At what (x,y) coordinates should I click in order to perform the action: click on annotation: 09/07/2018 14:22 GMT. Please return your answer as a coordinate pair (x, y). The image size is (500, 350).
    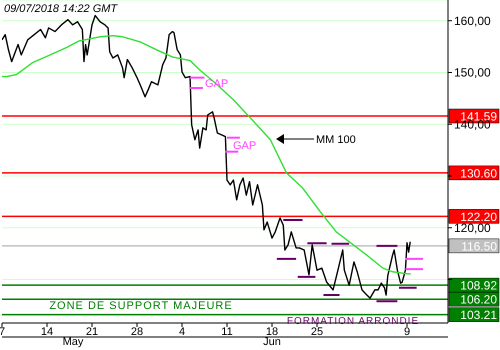
    Looking at the image, I should click on (61, 9).